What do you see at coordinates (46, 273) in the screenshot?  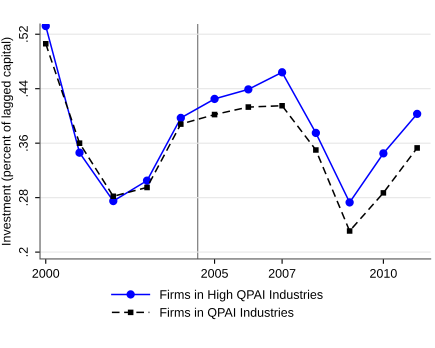 I see `x-tick-label: 2000` at bounding box center [46, 273].